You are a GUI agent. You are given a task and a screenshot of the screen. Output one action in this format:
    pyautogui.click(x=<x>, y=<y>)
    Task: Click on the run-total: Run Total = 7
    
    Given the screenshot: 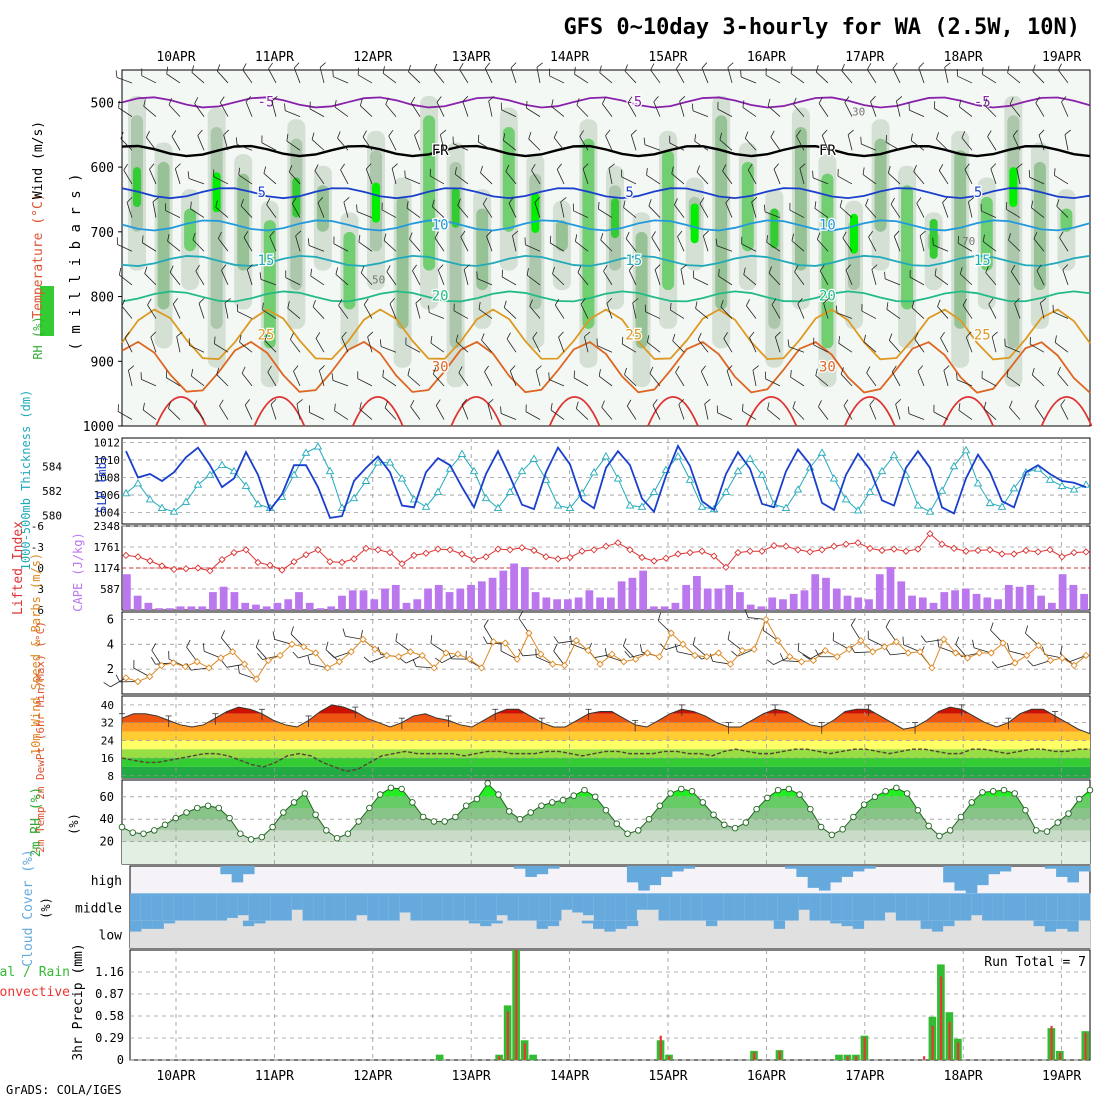 What is the action you would take?
    pyautogui.click(x=1035, y=962)
    